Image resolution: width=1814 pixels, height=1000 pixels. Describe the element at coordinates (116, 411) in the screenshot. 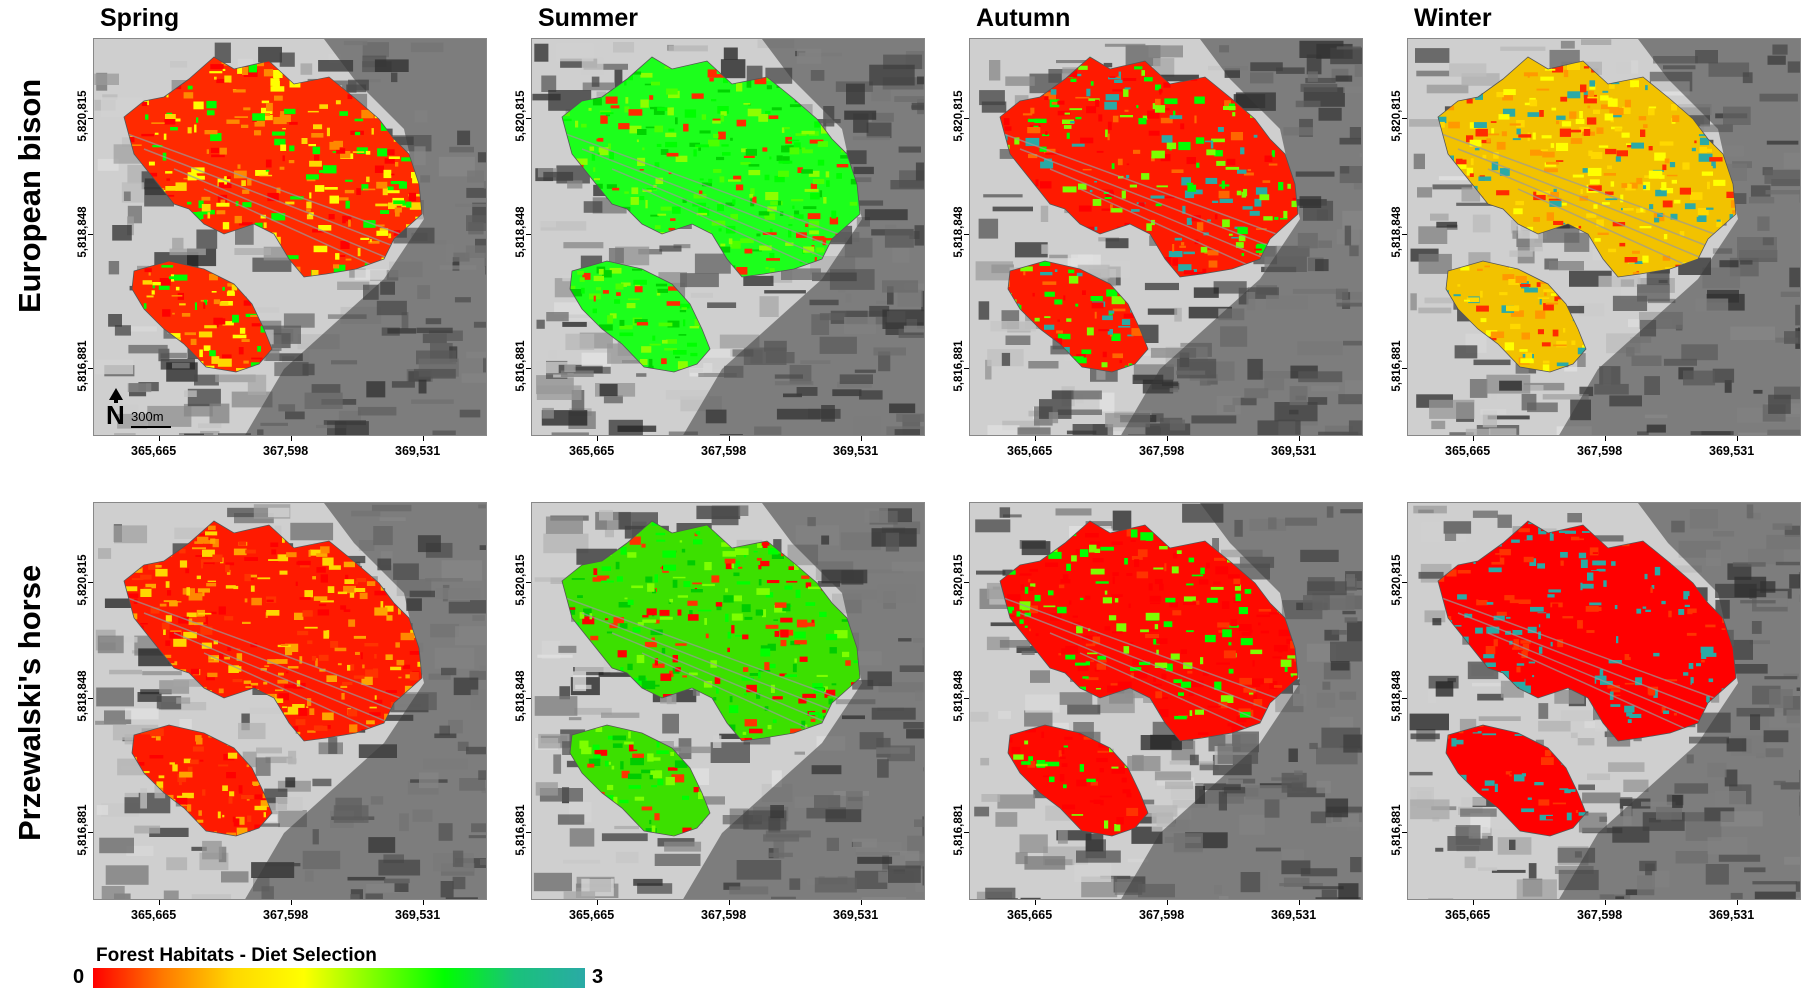

I see `north-arrow-icon` at that location.